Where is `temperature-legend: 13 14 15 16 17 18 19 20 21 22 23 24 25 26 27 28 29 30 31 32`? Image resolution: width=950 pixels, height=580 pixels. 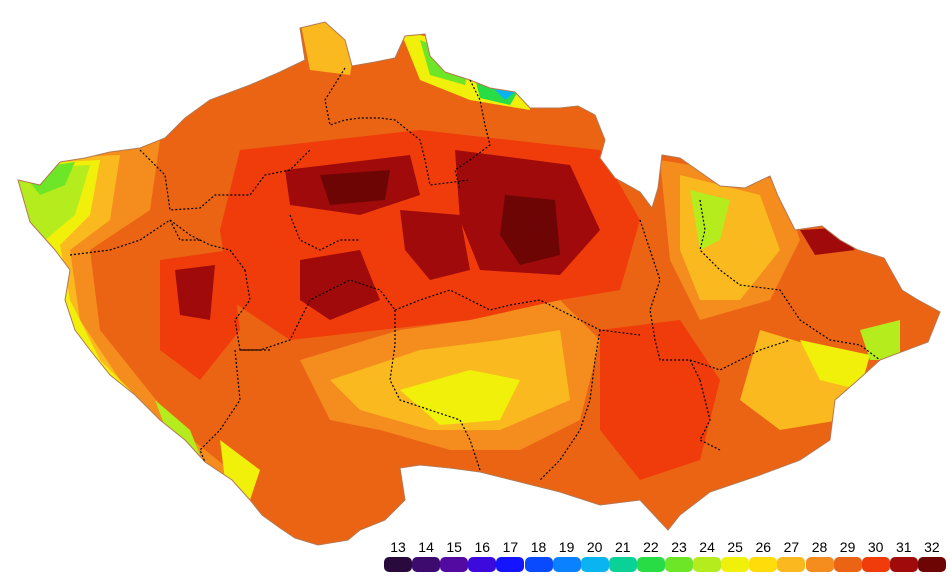
temperature-legend: 13 14 15 16 17 18 19 20 21 22 23 24 25 26 27 28 29 30 31 32 is located at coordinates (665, 557).